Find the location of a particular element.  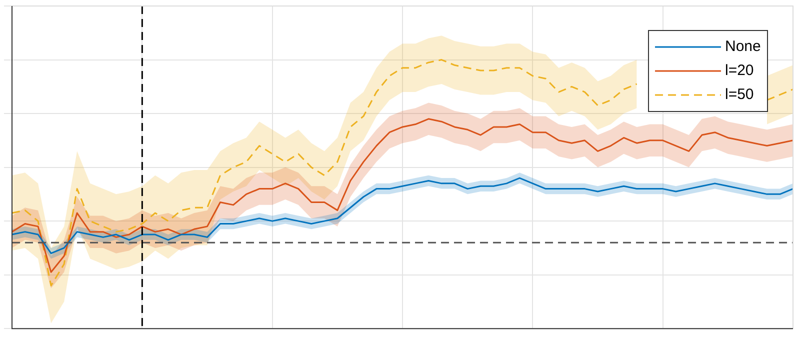

legend-label: l=50 is located at coordinates (739, 95).